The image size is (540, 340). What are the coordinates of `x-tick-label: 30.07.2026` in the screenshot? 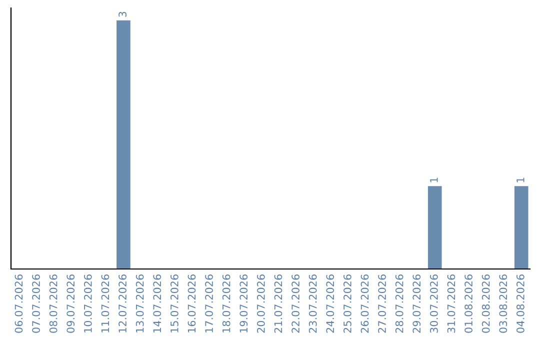 It's located at (434, 303).